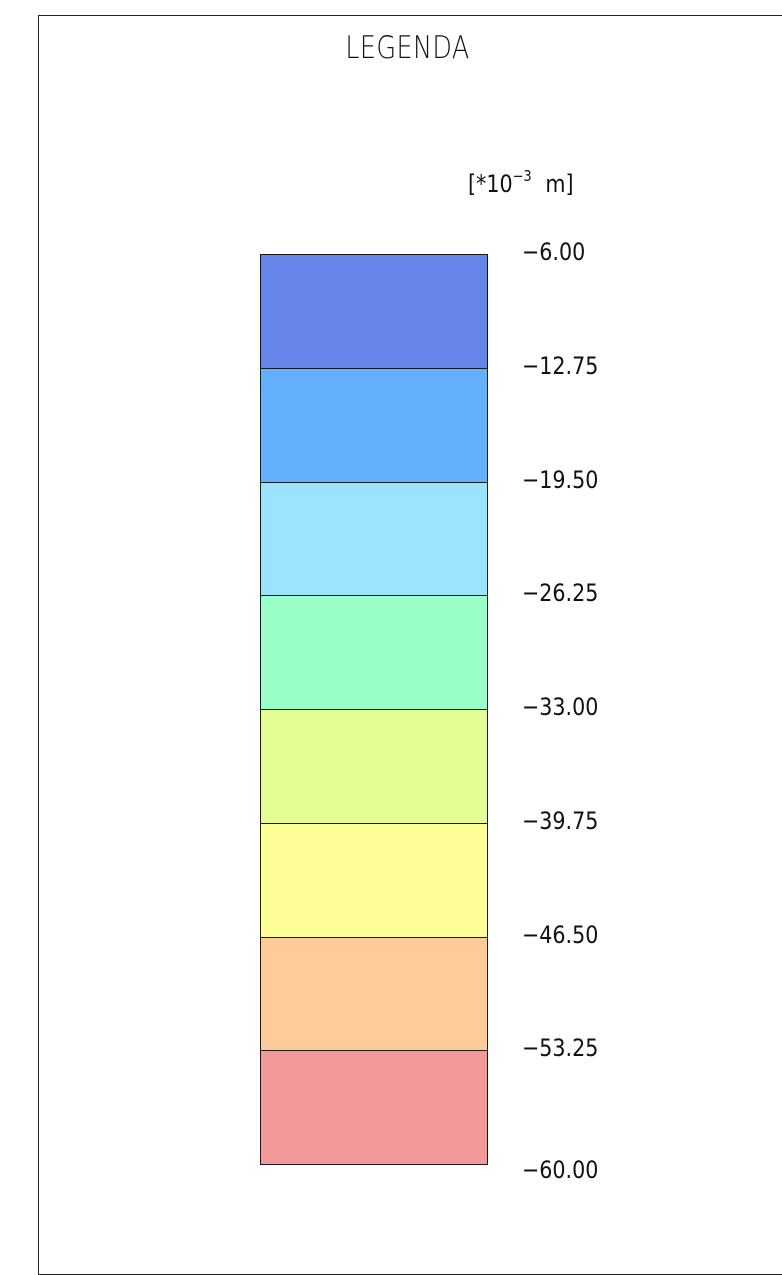 Image resolution: width=782 pixels, height=1275 pixels. I want to click on unit-exponent: −3, so click(522, 176).